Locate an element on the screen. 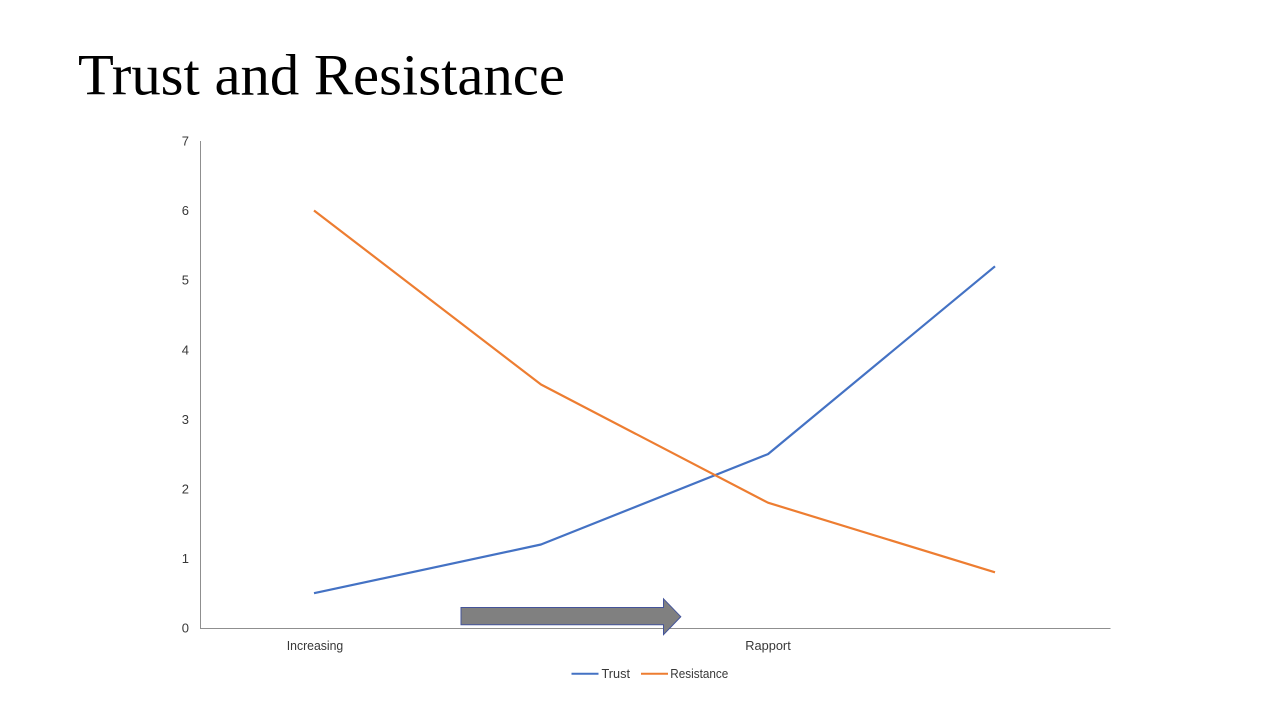 The width and height of the screenshot is (1280, 720). svg-text: Trust and Resistance is located at coordinates (321, 75).